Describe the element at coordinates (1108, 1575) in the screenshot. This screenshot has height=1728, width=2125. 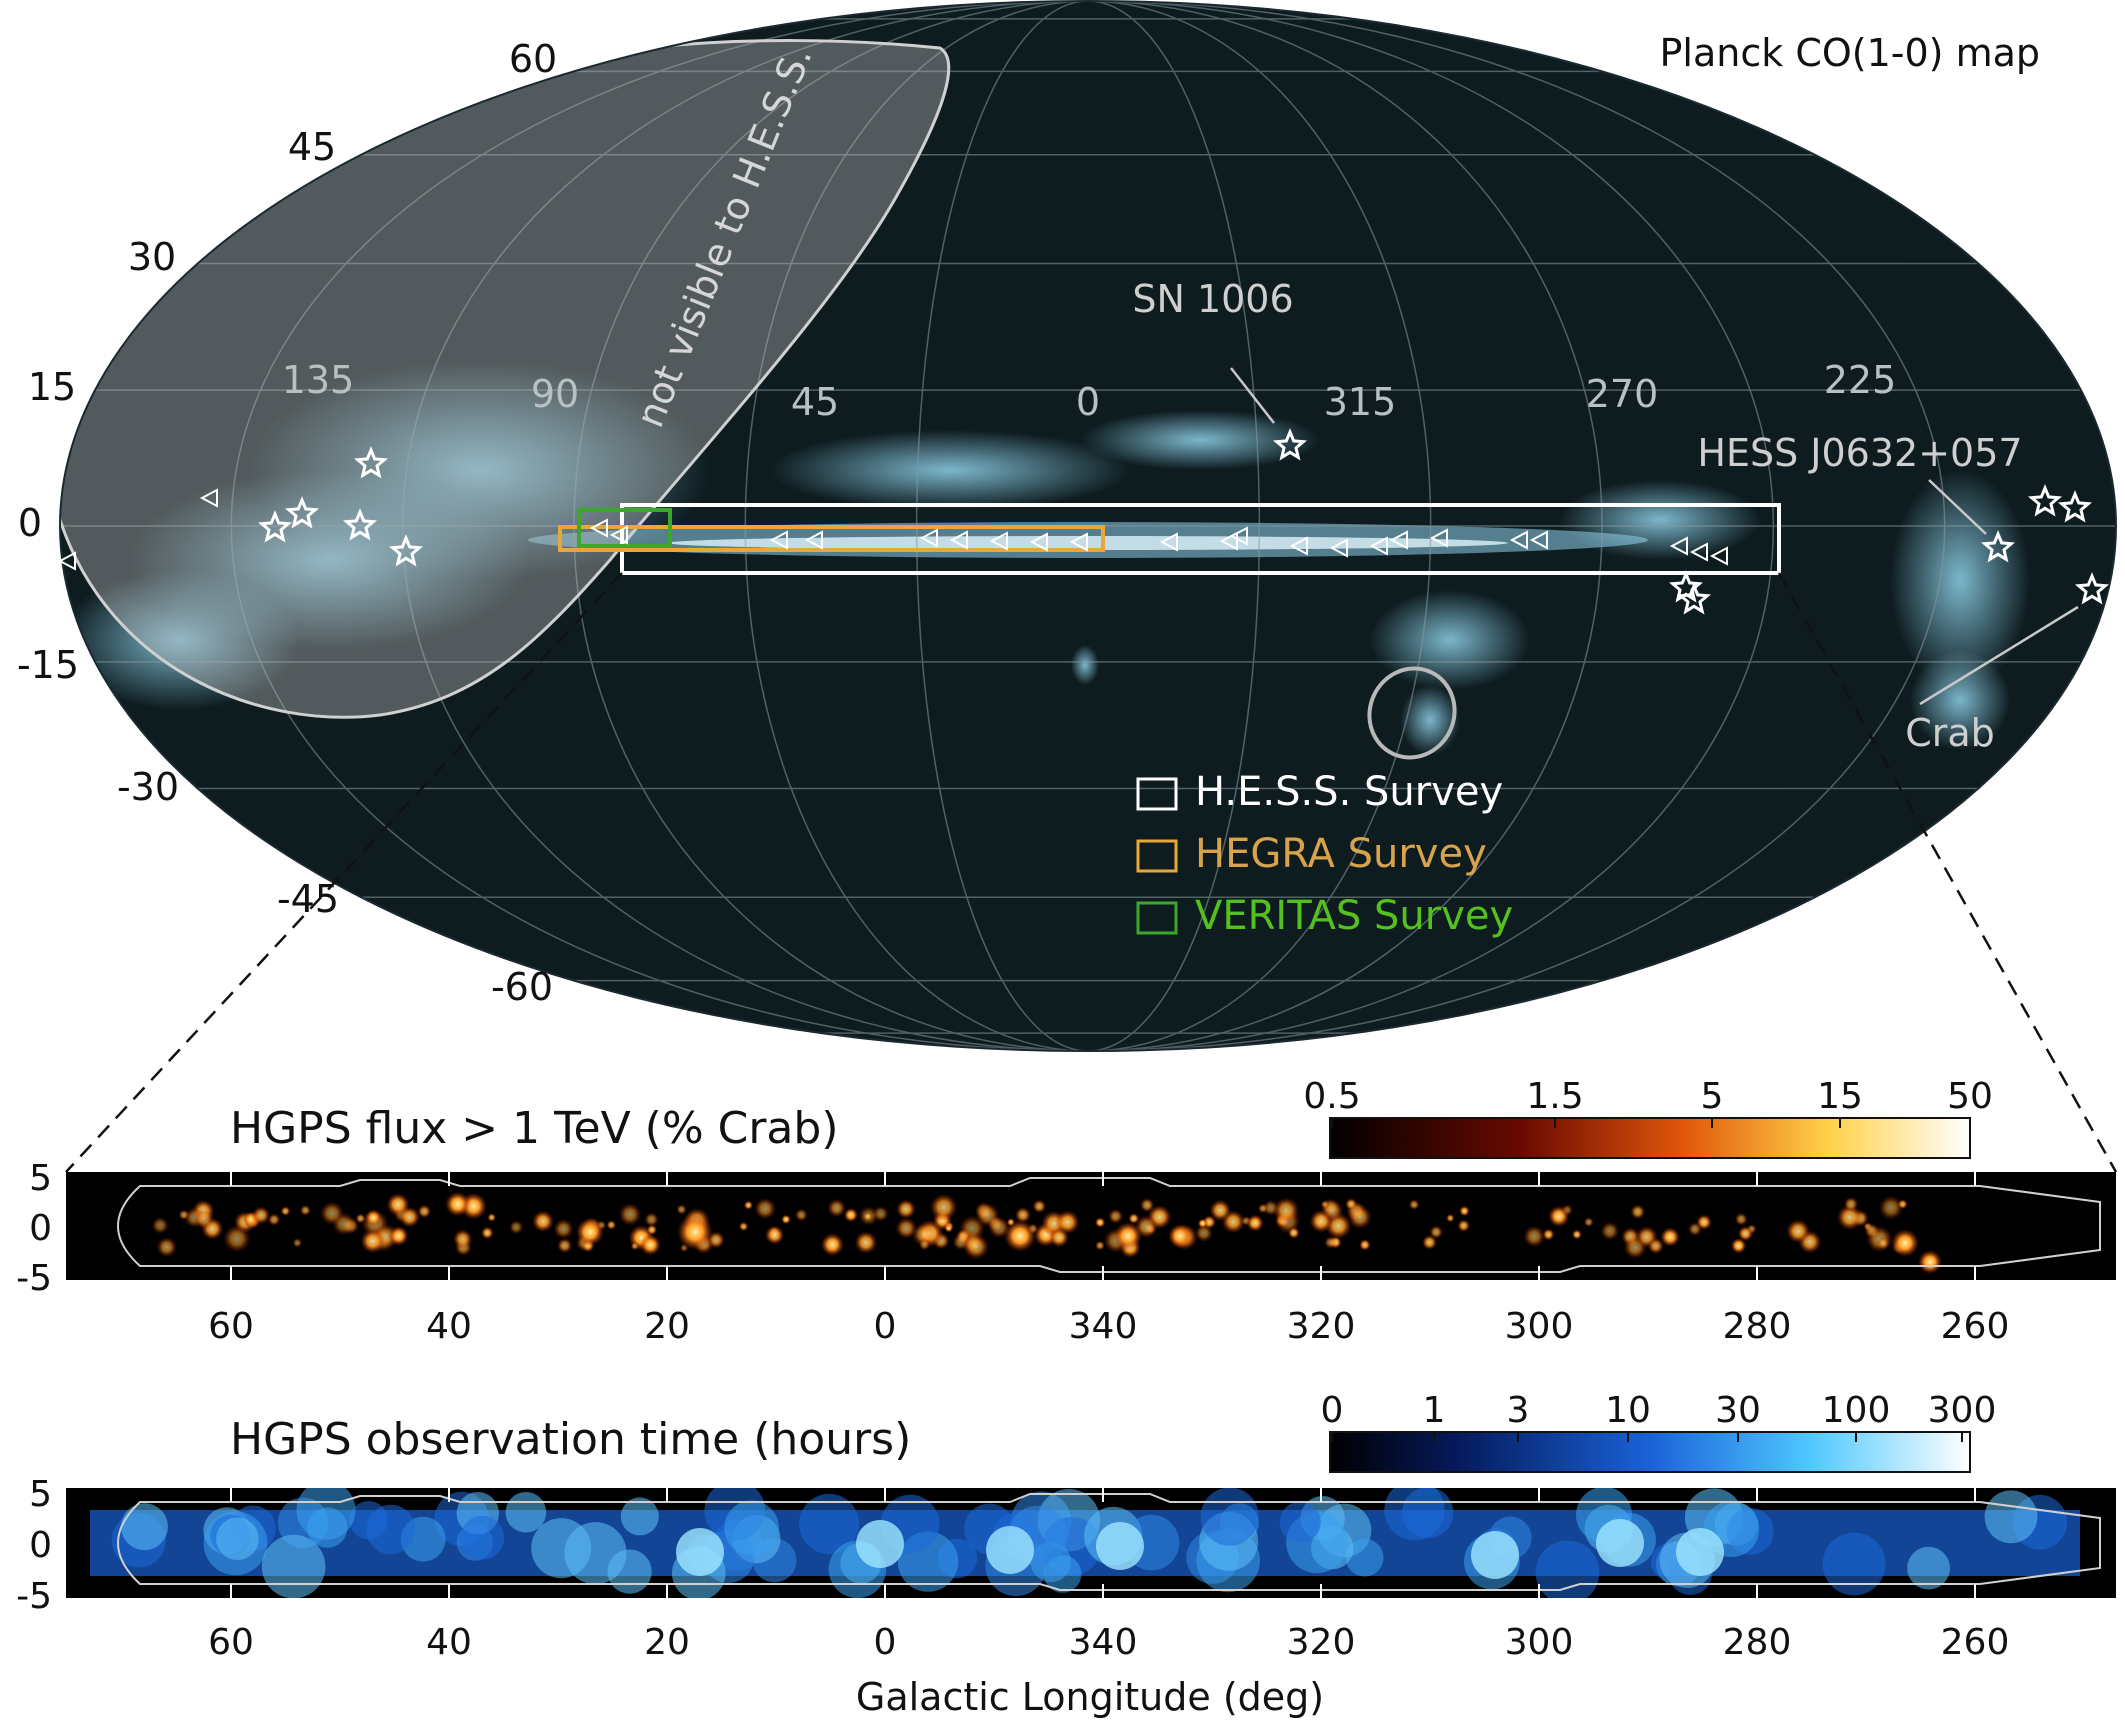
I see `time-x-ticks: 60 40 20 0 340 320 300 280 260` at that location.